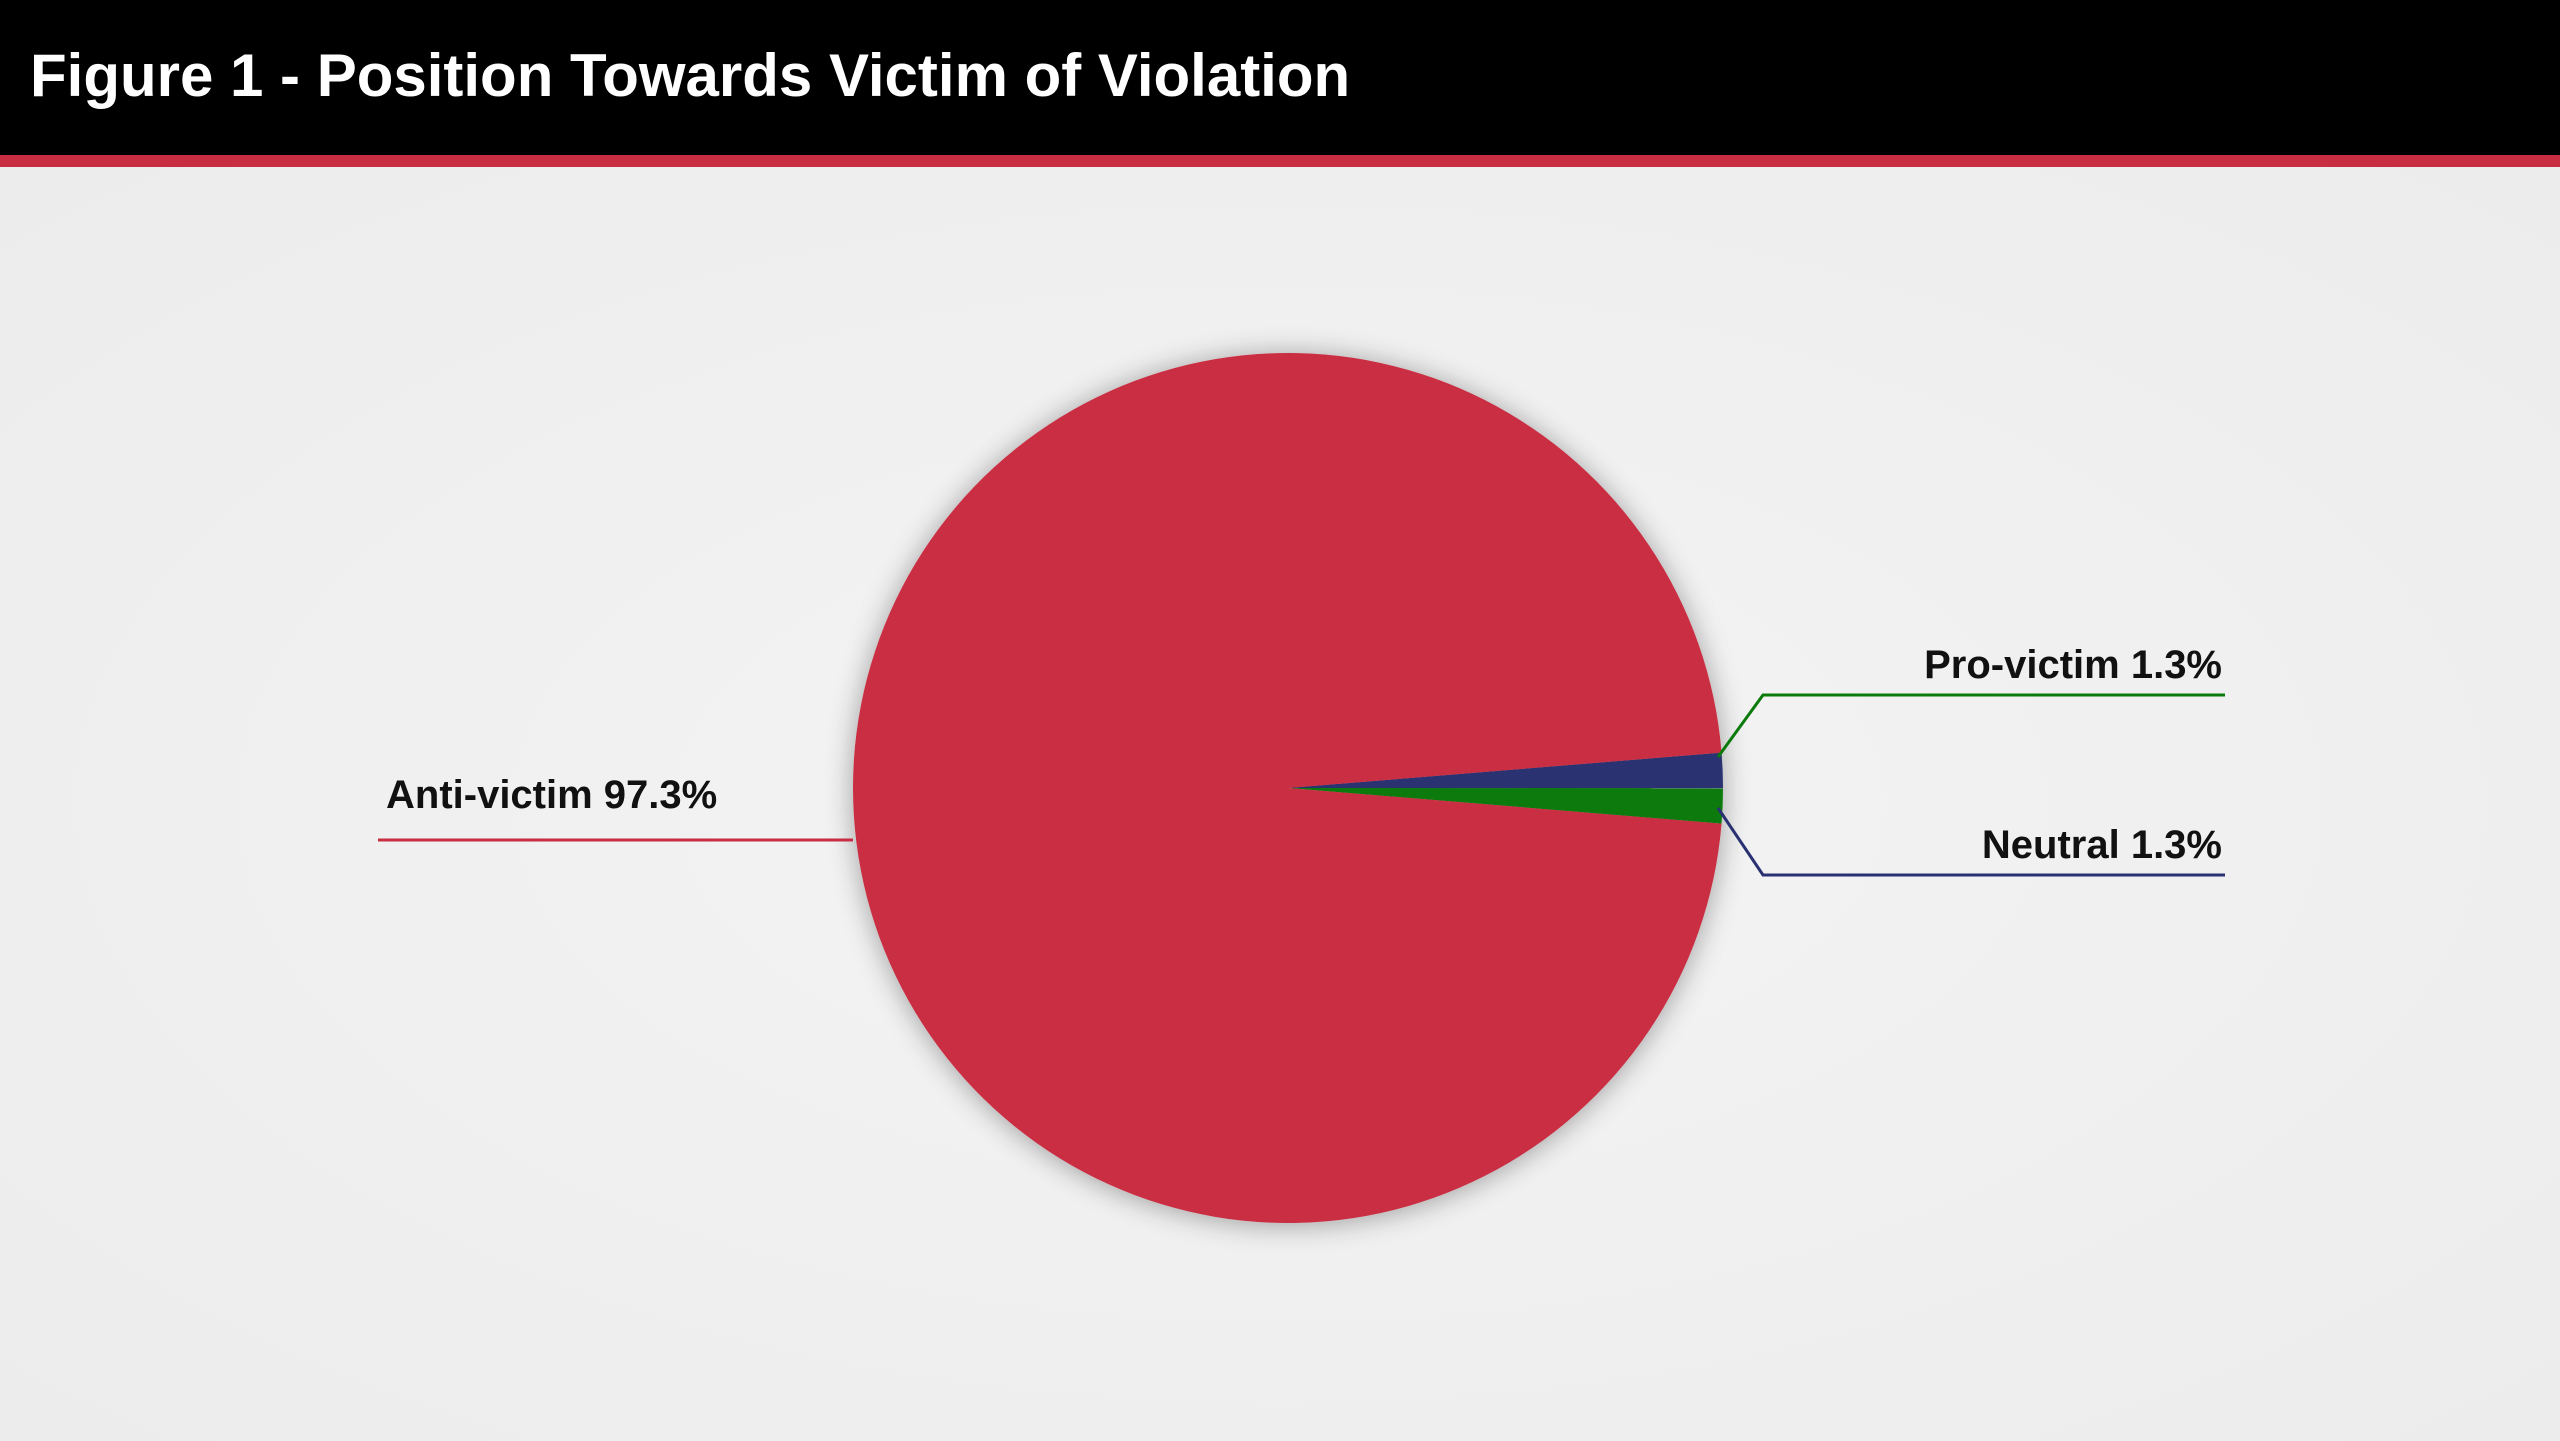 This screenshot has height=1441, width=2560. I want to click on slice-label-pro-victim: Pro-victim 1.3%, so click(2073, 665).